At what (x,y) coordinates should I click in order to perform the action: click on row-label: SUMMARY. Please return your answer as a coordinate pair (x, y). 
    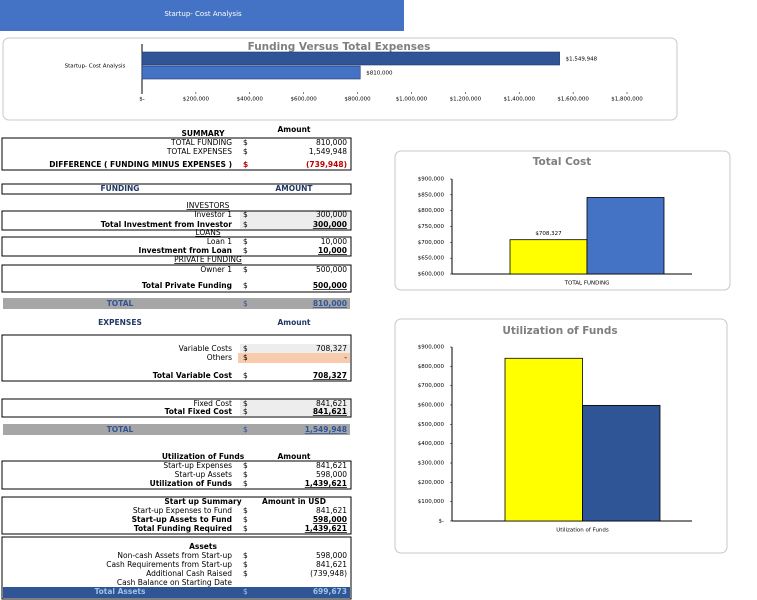
    Looking at the image, I should click on (203, 133).